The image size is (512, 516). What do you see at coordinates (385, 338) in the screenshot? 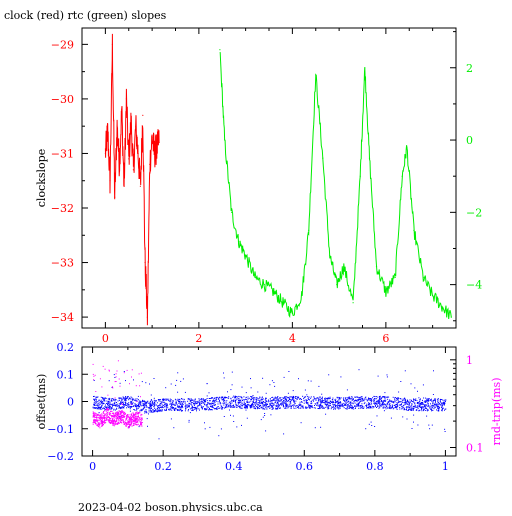
I see `x-tick-label: 6` at bounding box center [385, 338].